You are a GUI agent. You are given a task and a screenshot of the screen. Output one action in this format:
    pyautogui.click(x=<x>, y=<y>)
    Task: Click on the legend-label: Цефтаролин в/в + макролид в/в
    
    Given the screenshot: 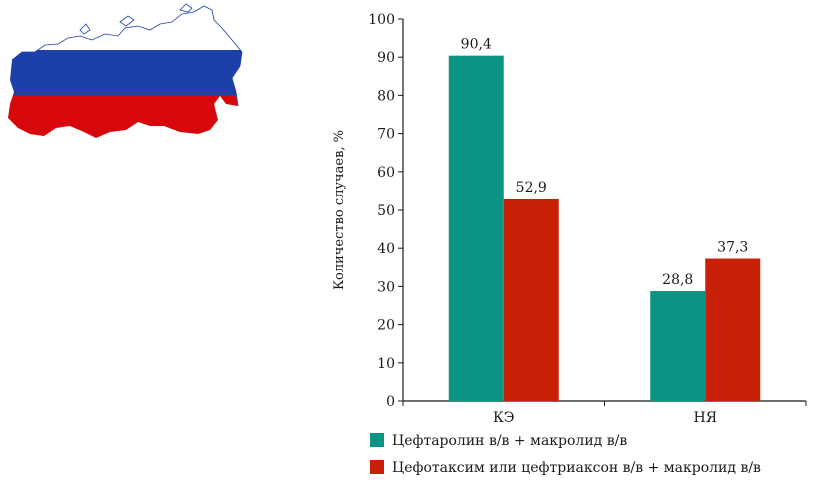 What is the action you would take?
    pyautogui.click(x=509, y=441)
    